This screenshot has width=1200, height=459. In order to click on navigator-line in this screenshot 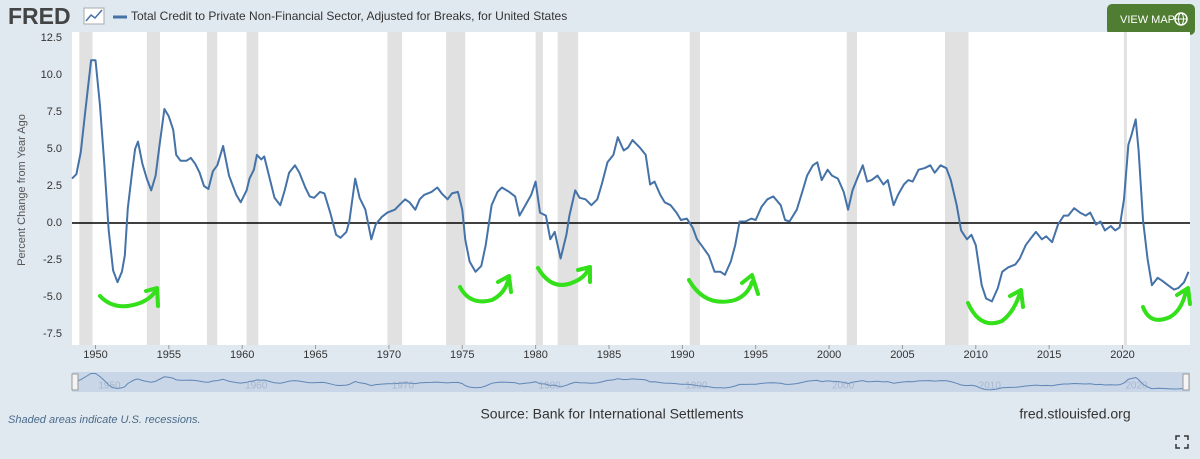, I will do `click(630, 382)`.